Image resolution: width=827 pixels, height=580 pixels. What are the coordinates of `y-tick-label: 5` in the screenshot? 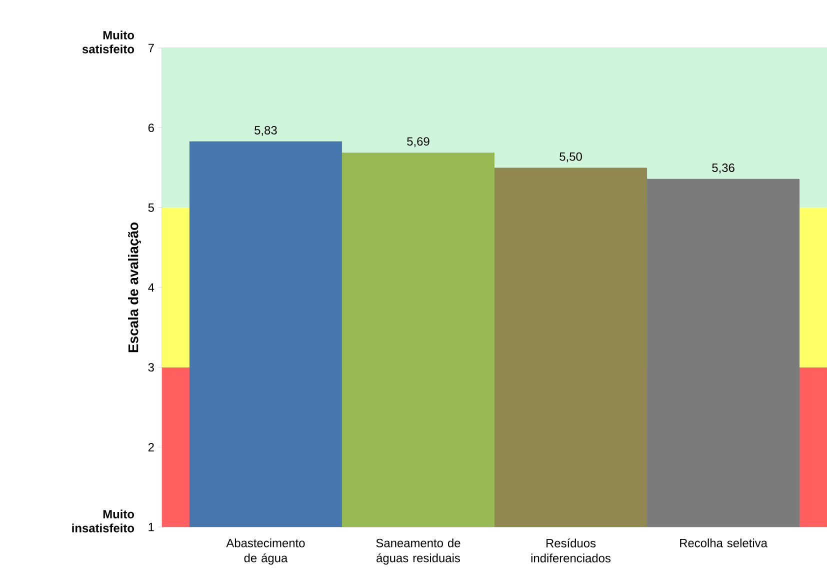 It's located at (151, 208).